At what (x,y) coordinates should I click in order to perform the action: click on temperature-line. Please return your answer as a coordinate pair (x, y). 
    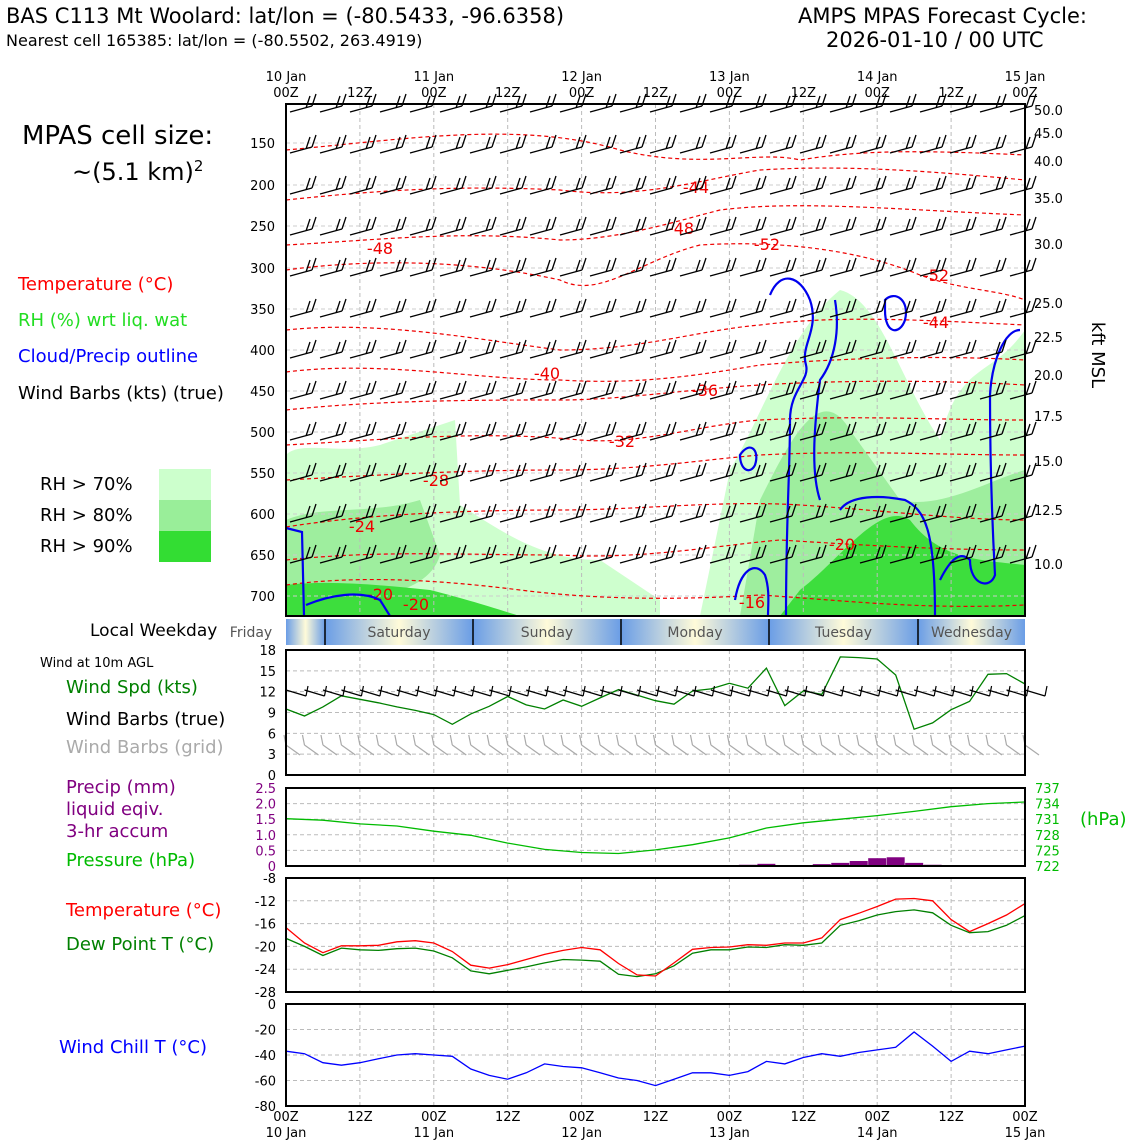
    Looking at the image, I should click on (655, 937).